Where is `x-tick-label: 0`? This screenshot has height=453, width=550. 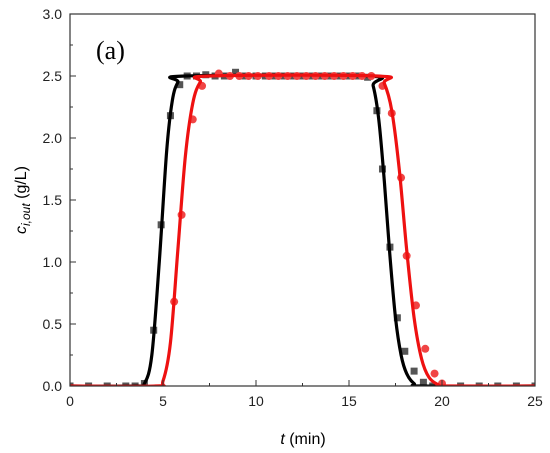
x-tick-label: 0 is located at coordinates (70, 401).